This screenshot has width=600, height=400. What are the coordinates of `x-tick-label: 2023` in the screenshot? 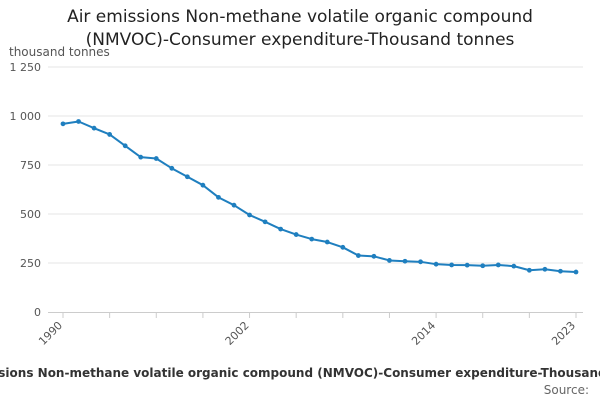 It's located at (563, 333).